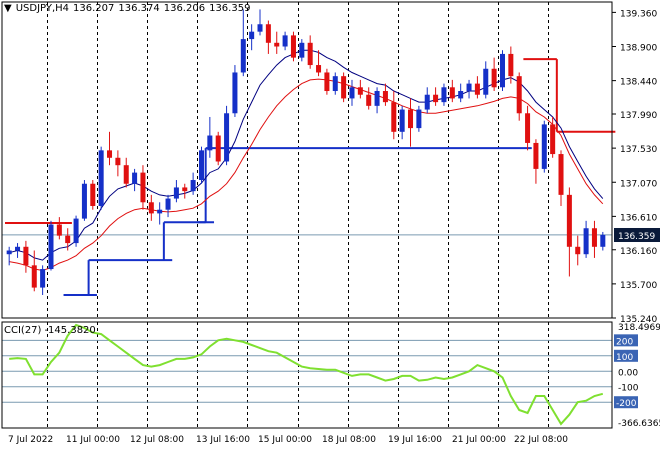 The image size is (660, 450). What do you see at coordinates (628, 389) in the screenshot?
I see `cci-tick-label: -100` at bounding box center [628, 389].